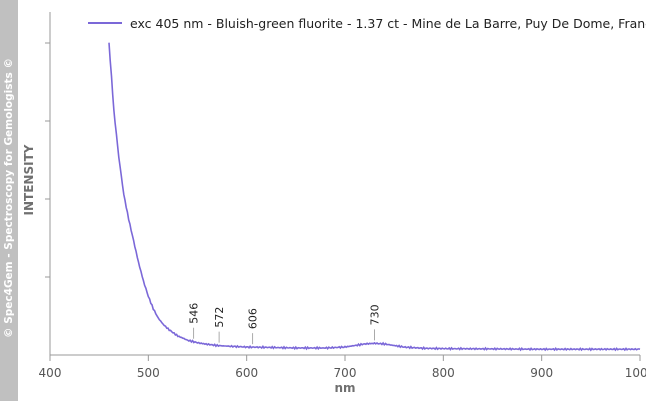 Image resolution: width=646 pixels, height=401 pixels. Describe the element at coordinates (148, 373) in the screenshot. I see `x-tick-label-500: 500` at that location.